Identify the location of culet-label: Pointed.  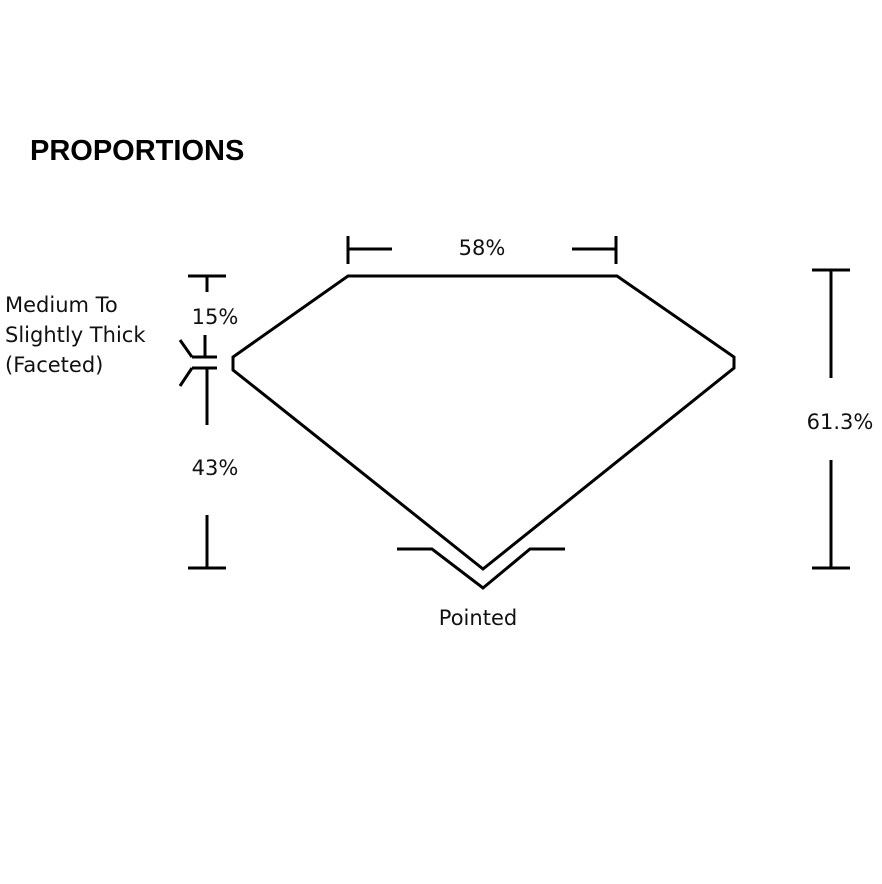
(478, 618).